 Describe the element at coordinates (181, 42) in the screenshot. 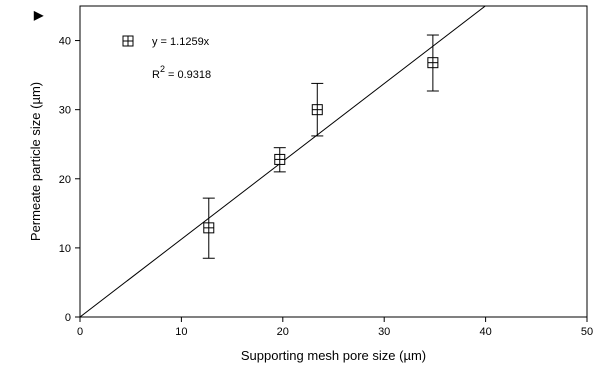

I see `equation-label: y = 1.1259x` at that location.